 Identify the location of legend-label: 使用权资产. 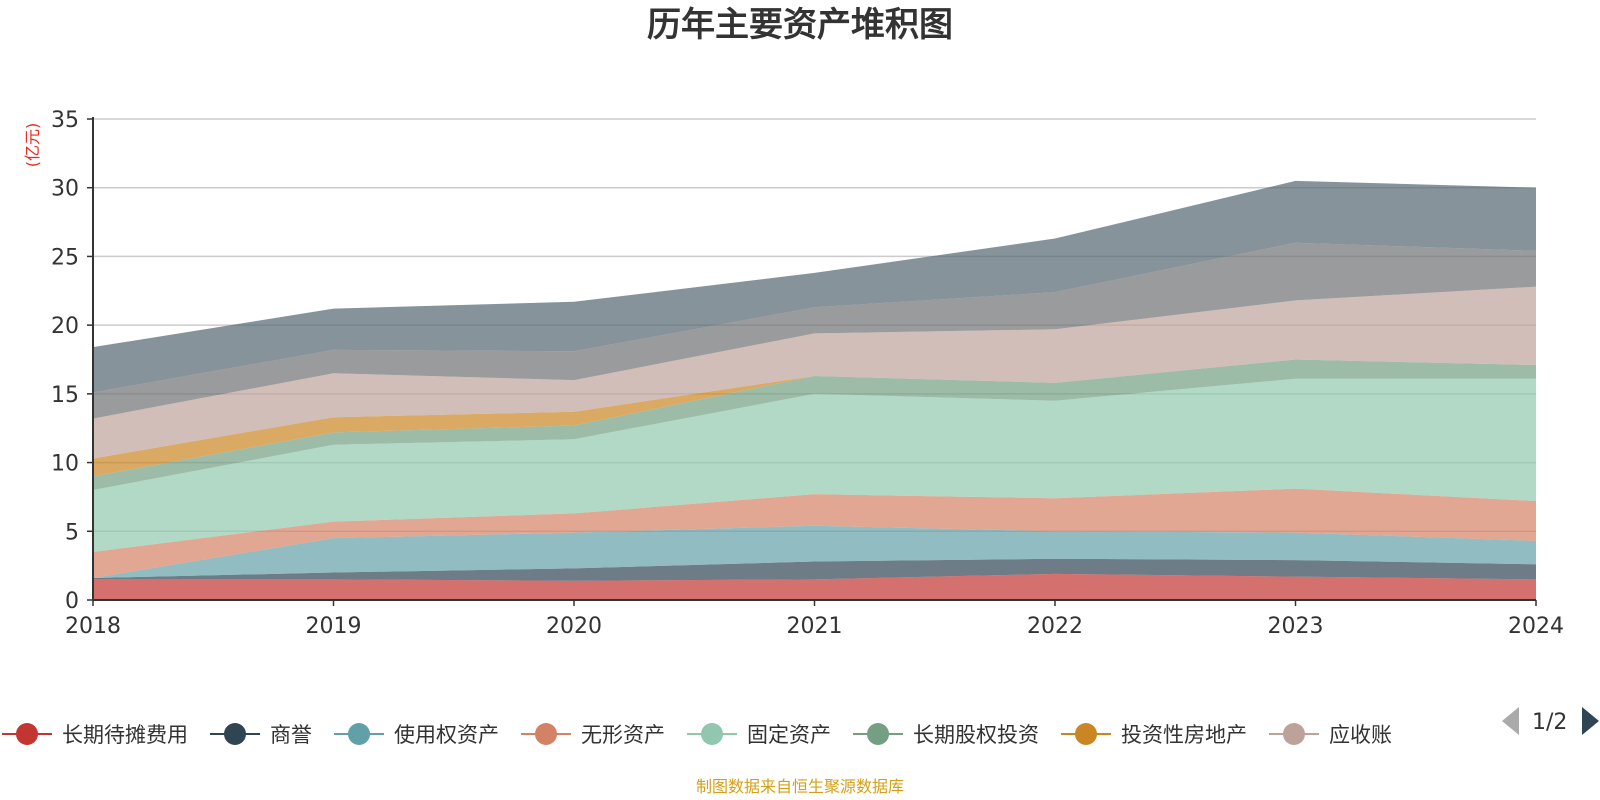
(446, 735).